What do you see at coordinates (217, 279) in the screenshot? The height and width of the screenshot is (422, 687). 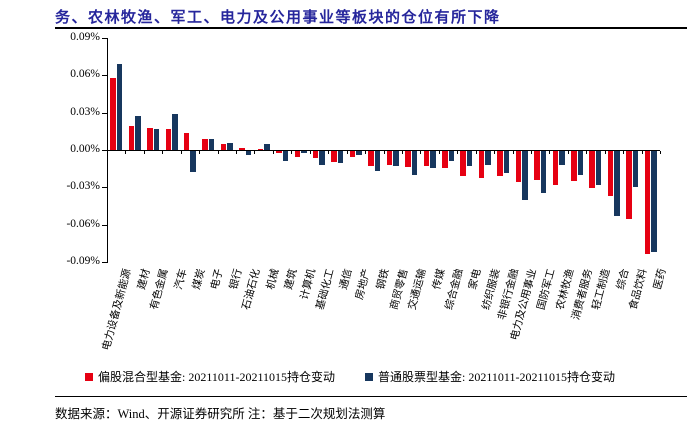 I see `x-axis-label: 电子` at bounding box center [217, 279].